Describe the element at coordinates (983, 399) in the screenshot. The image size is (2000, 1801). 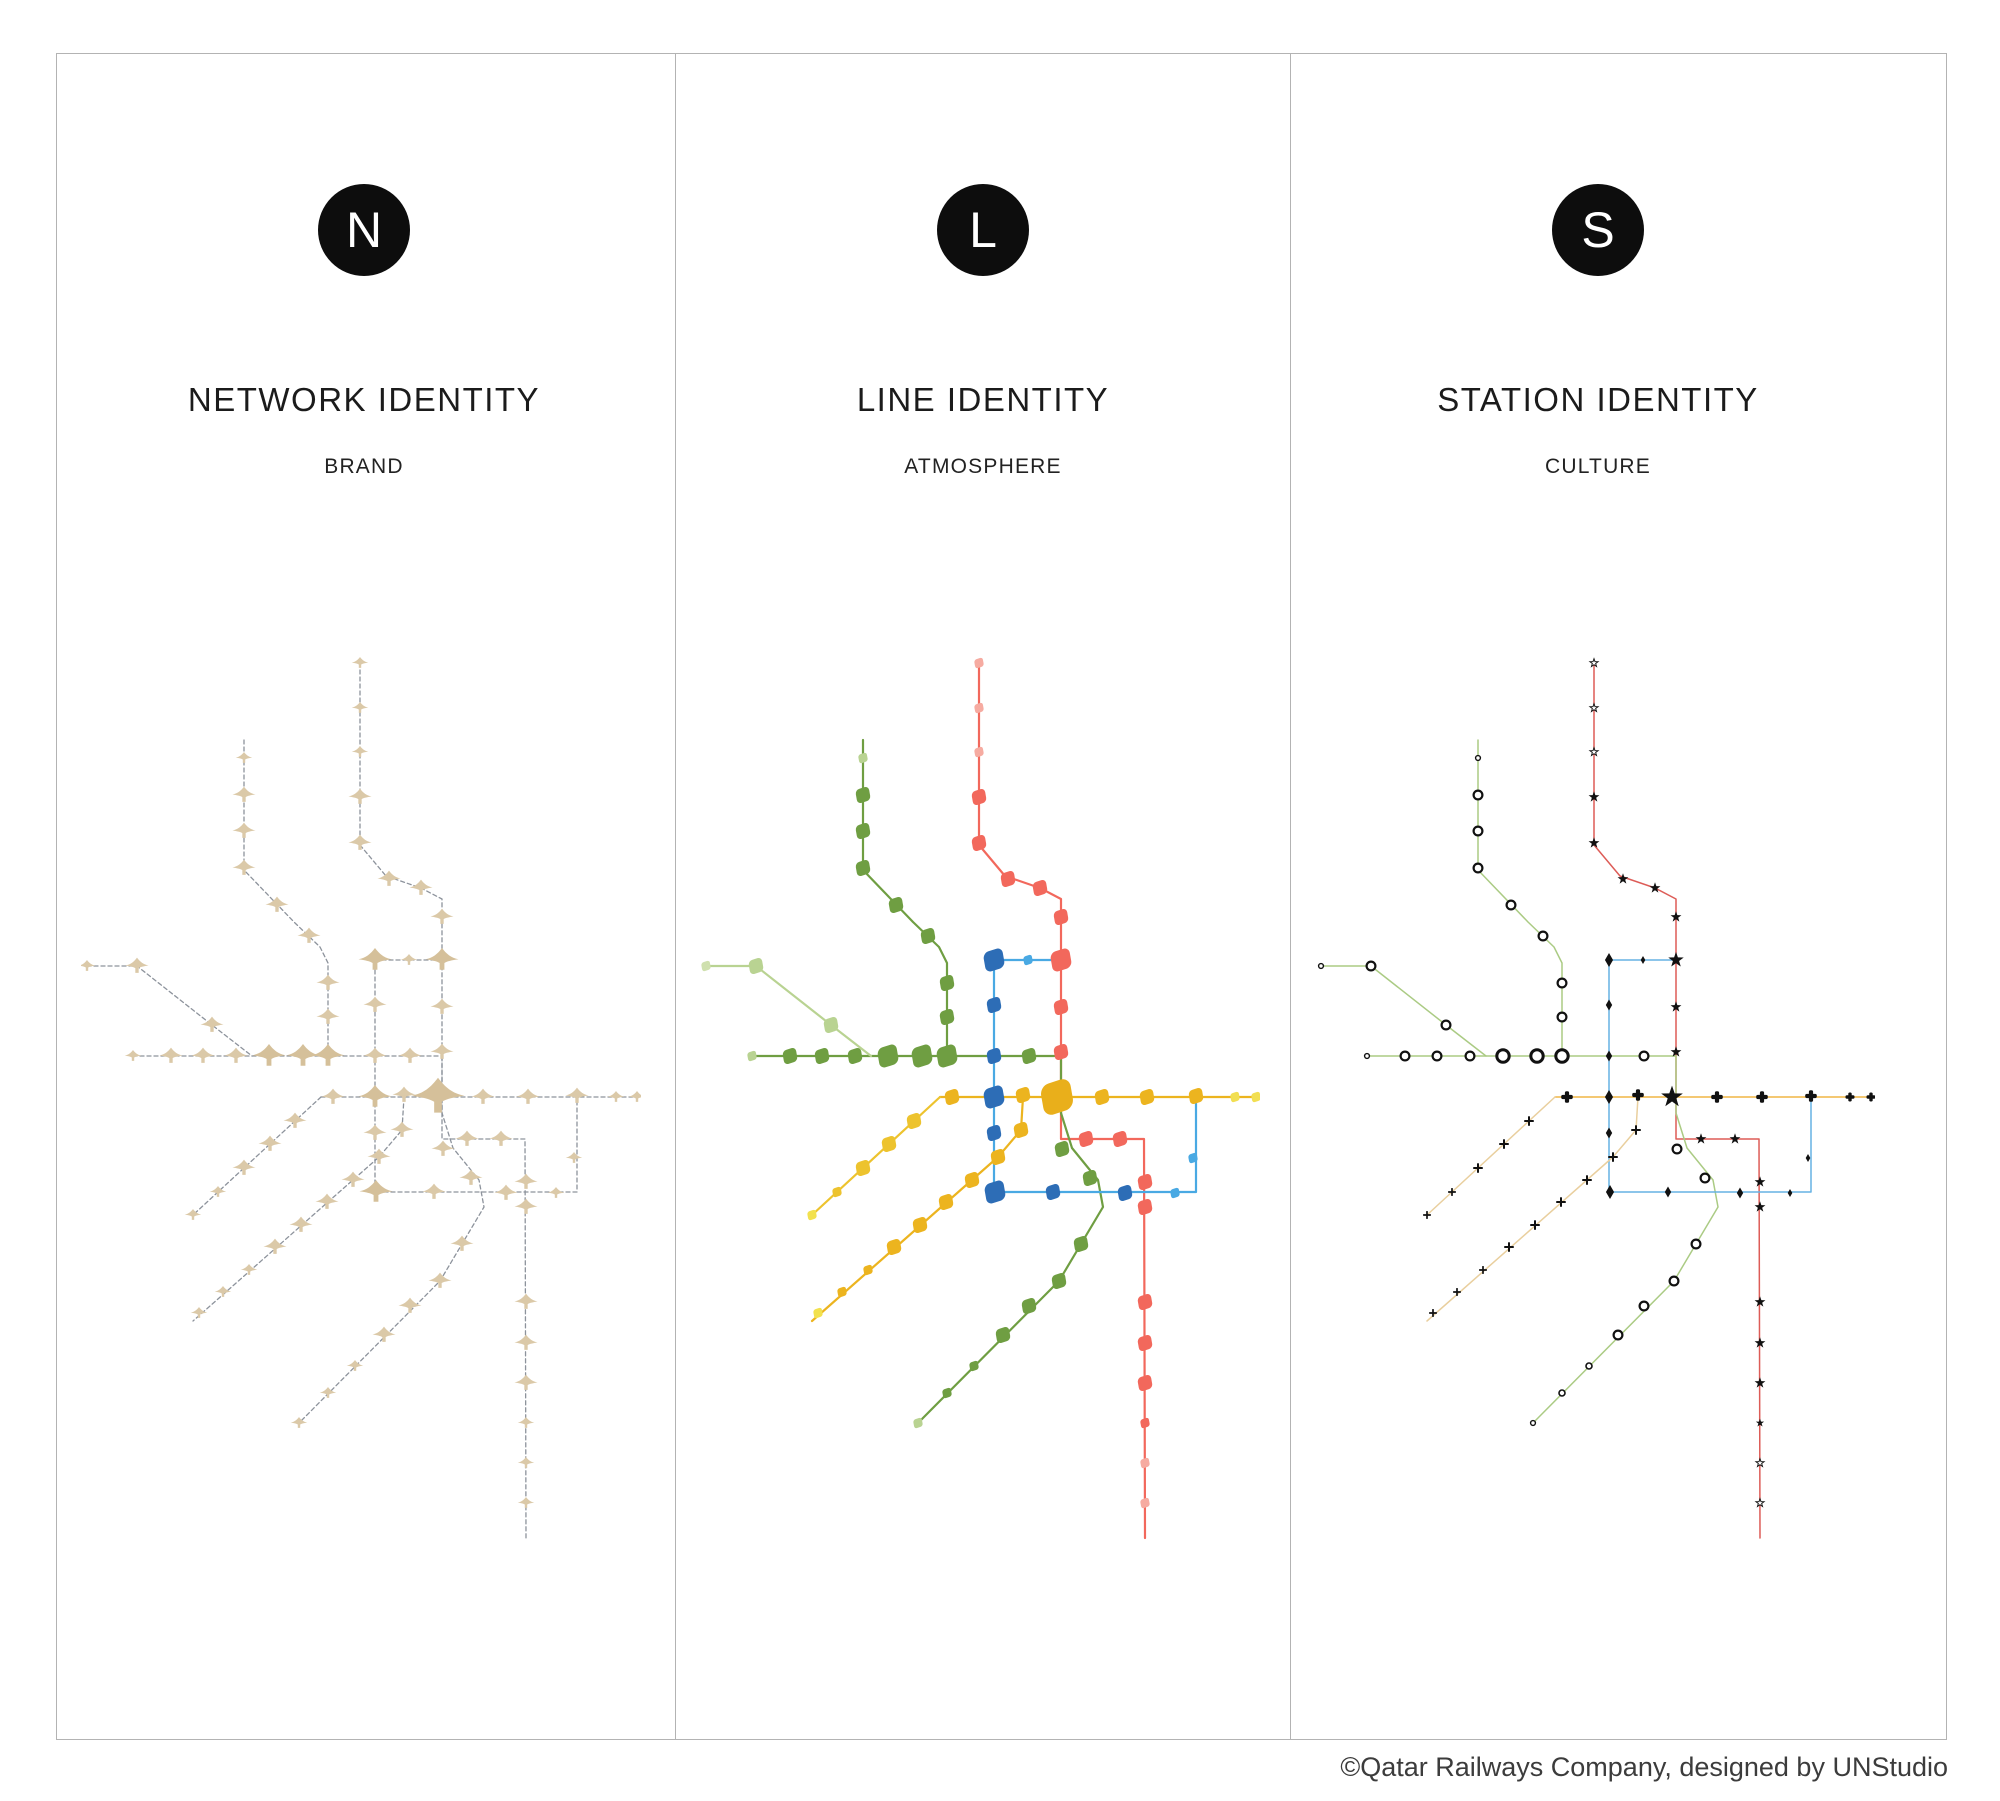
I see `line-identity-title: LINE IDENTITY` at that location.